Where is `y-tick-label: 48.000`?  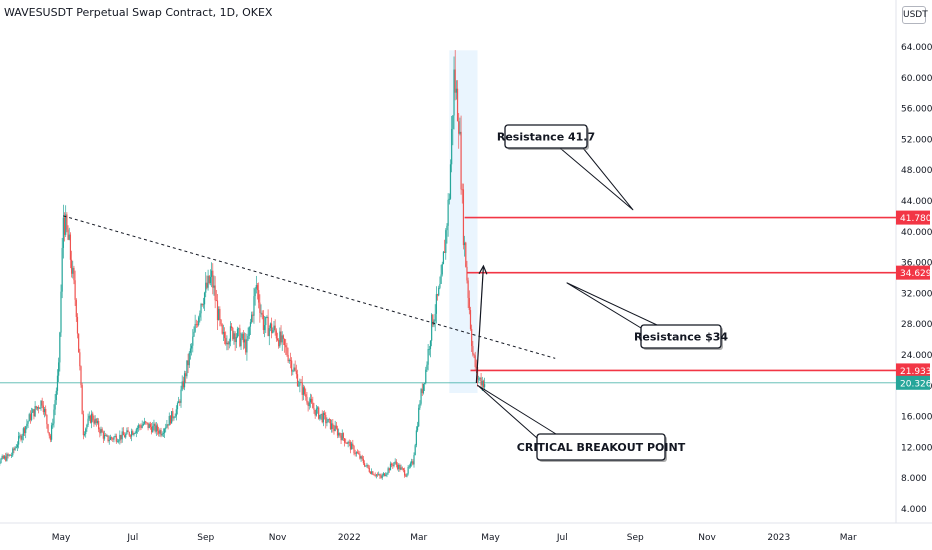 y-tick-label: 48.000 is located at coordinates (916, 171).